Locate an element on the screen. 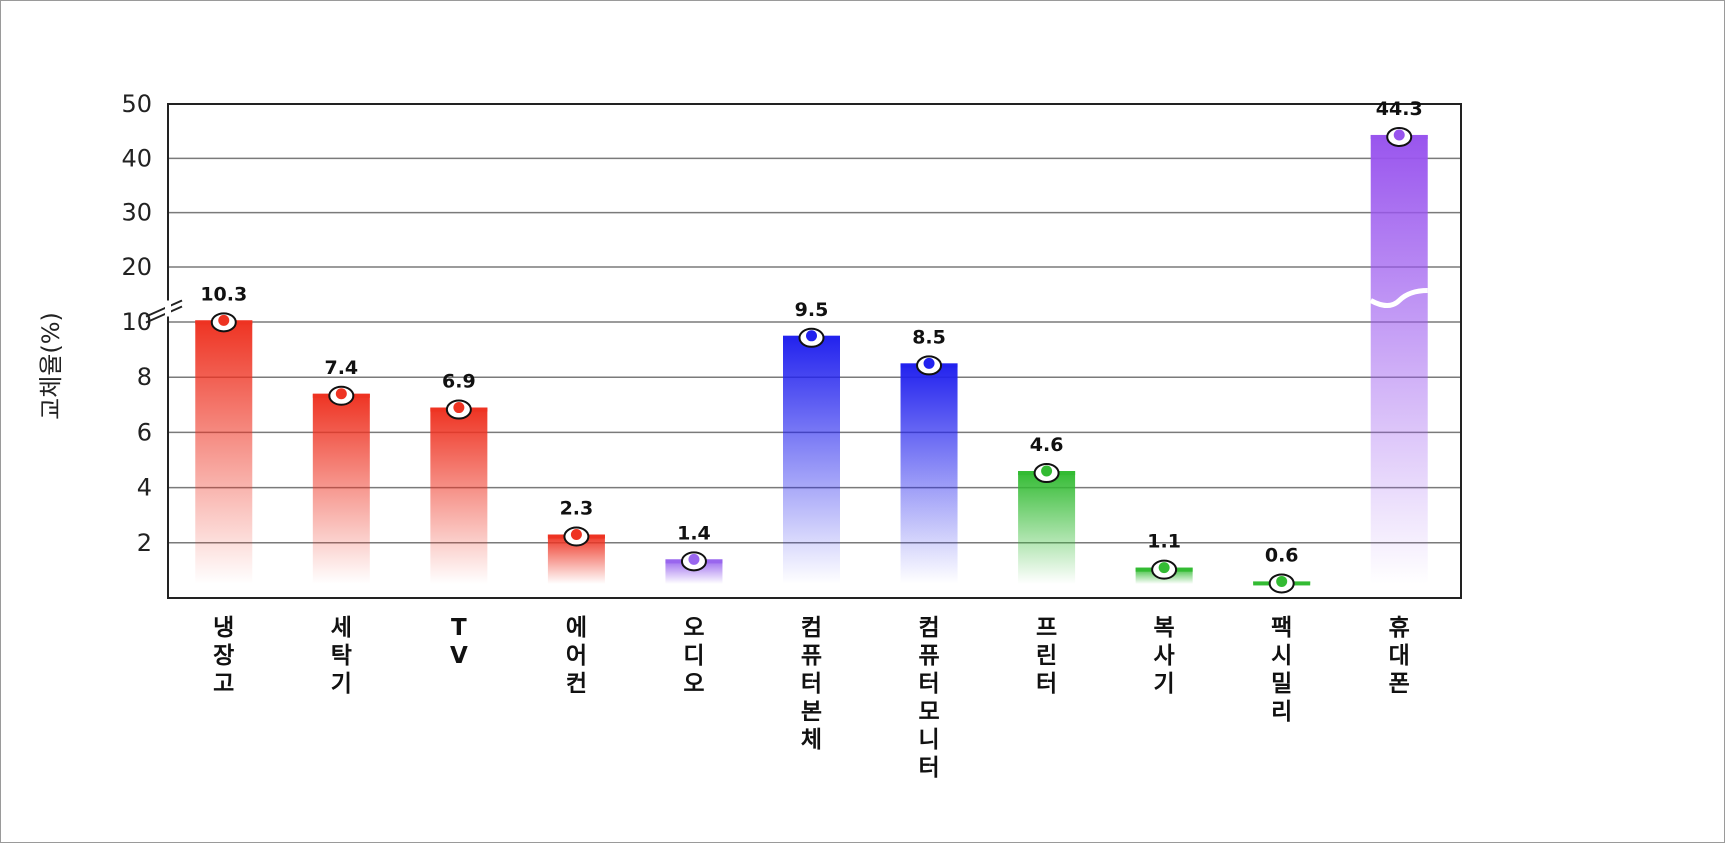 The width and height of the screenshot is (1725, 844). y-tick-label: 4 is located at coordinates (144, 488).